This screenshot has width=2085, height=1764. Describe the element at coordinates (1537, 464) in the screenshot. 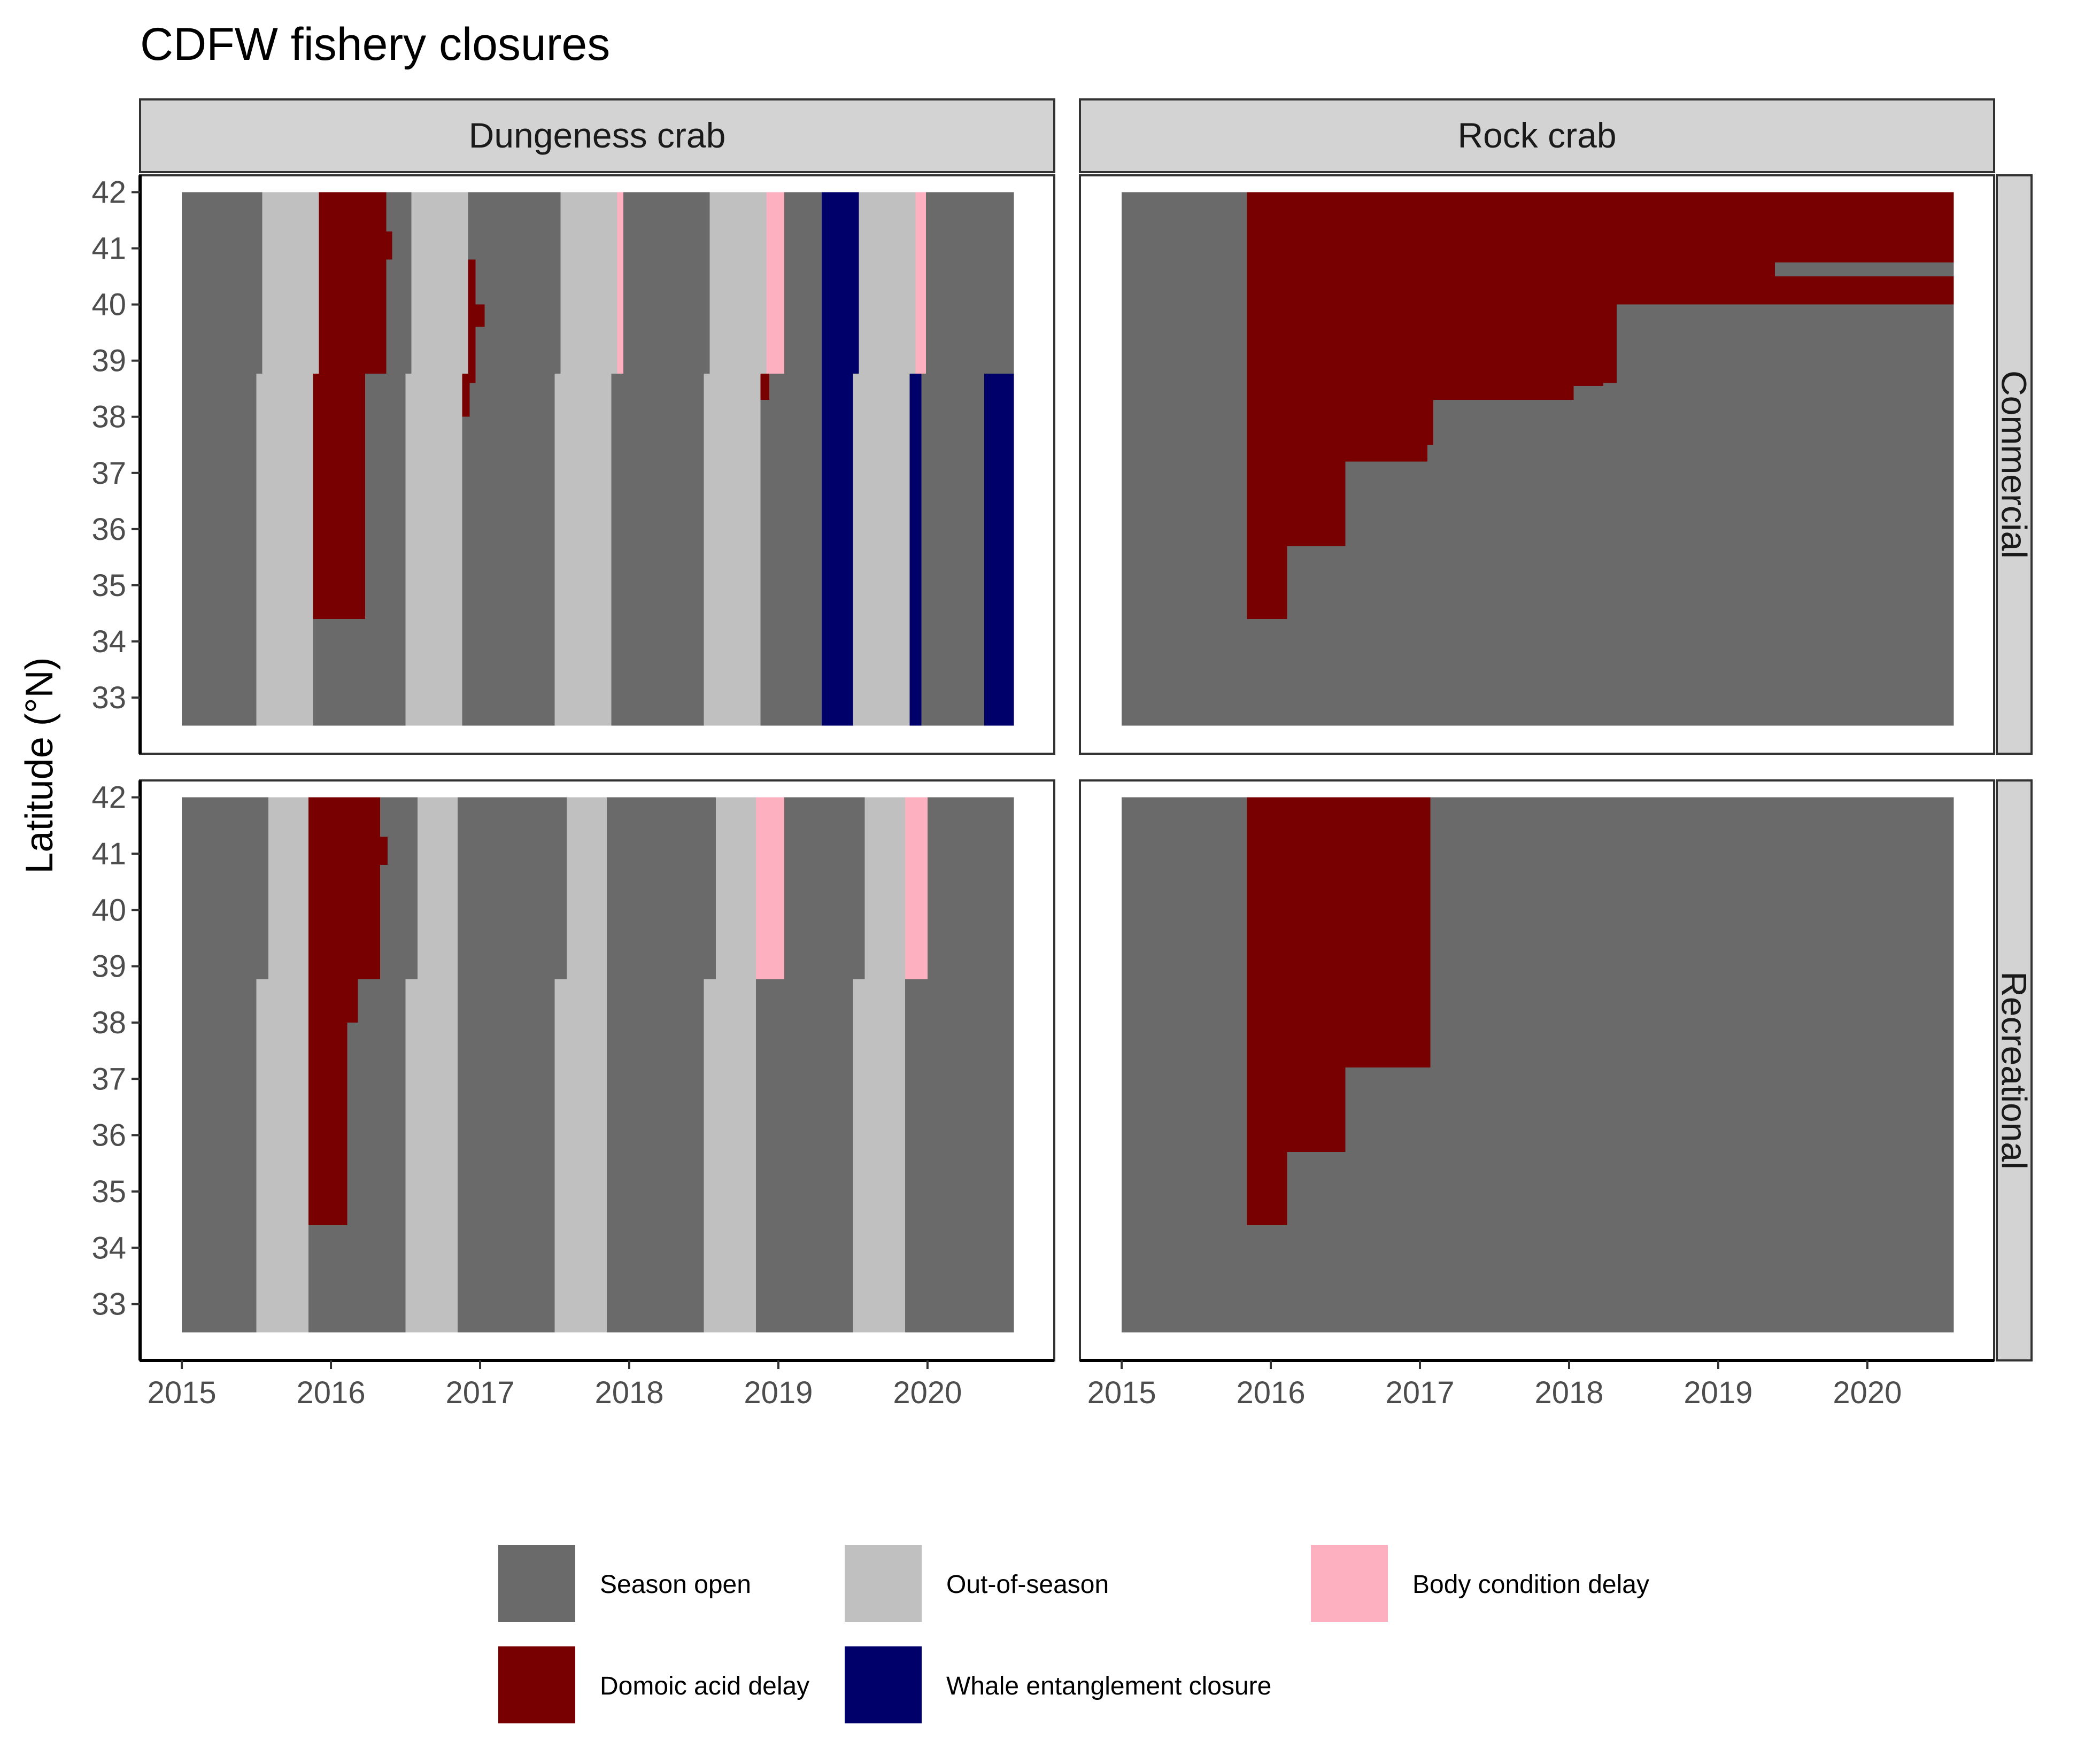

I see `panel-border` at that location.